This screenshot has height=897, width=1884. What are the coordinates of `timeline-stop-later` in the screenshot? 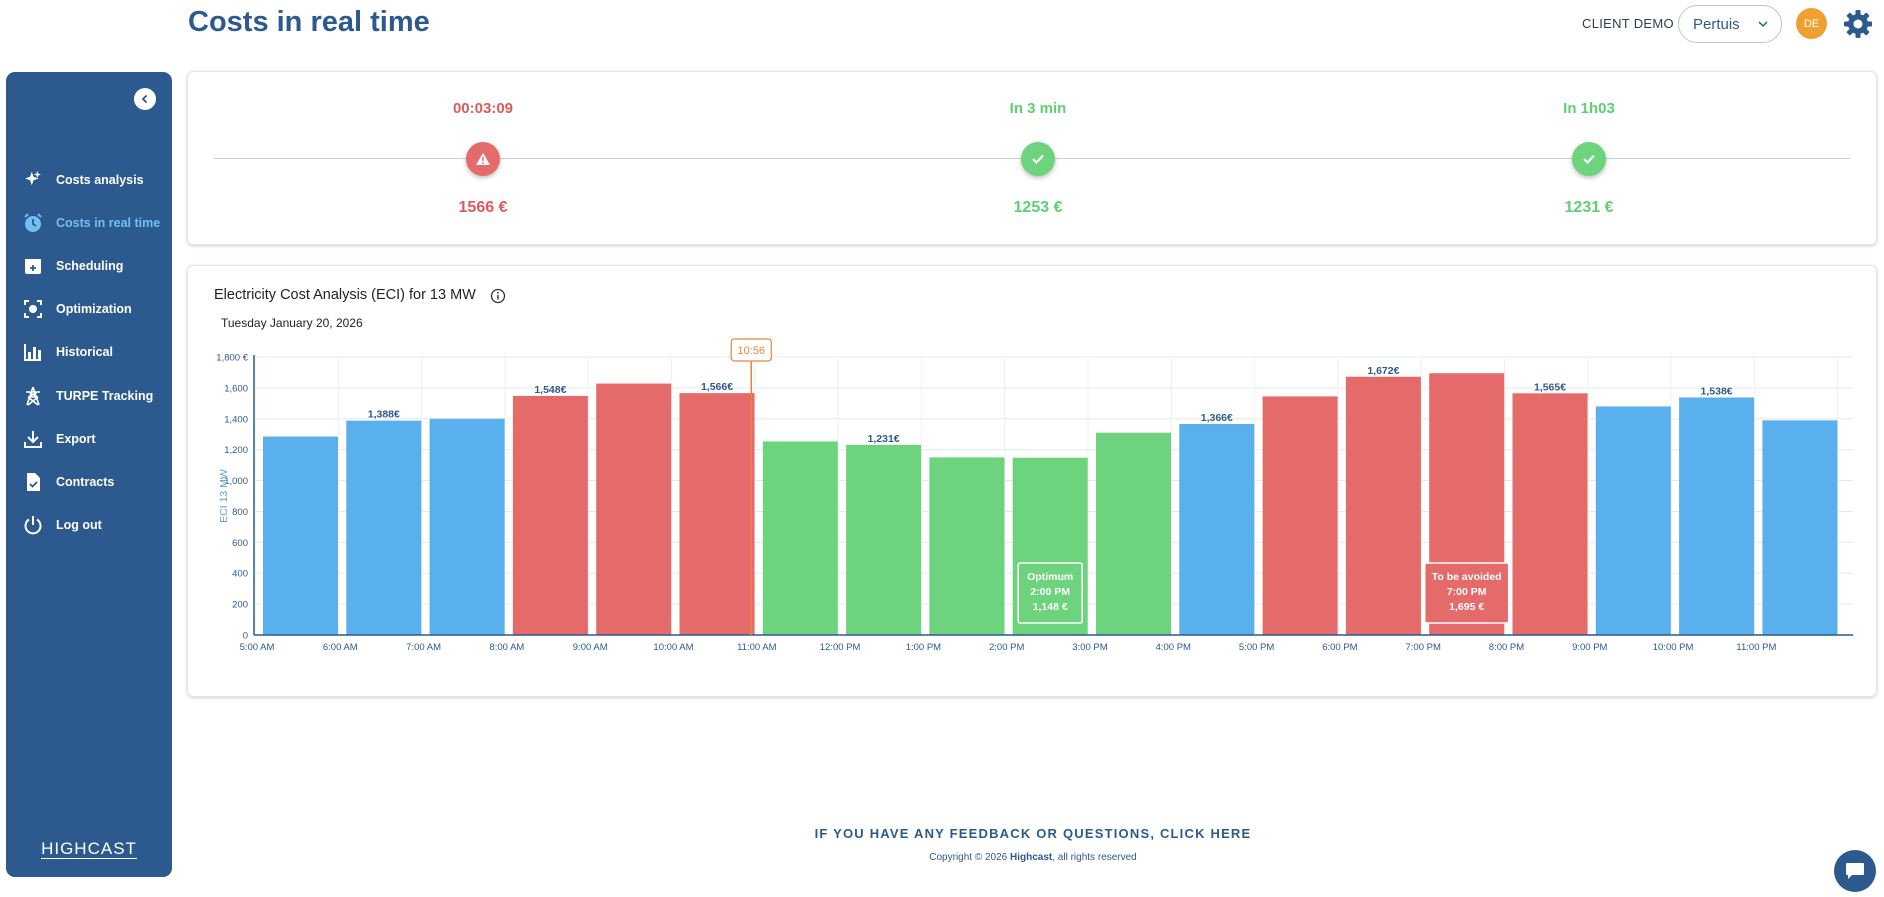 It's located at (1589, 159).